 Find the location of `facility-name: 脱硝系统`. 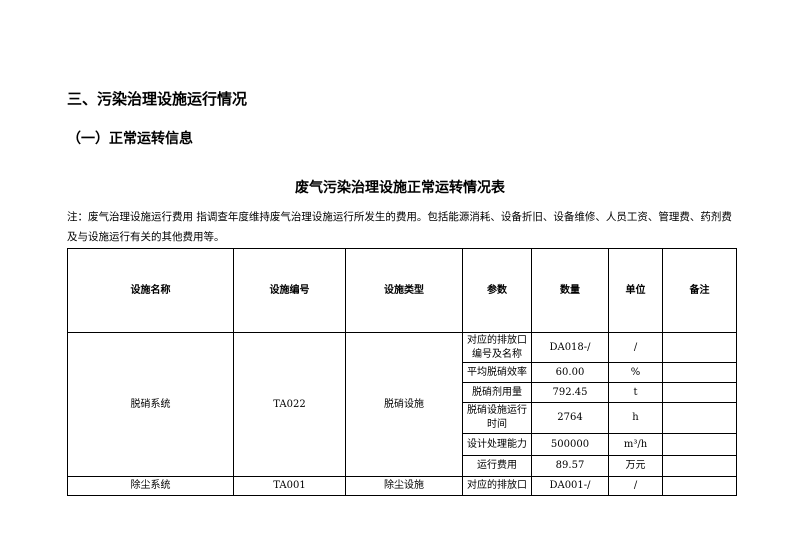

facility-name: 脱硝系统 is located at coordinates (150, 404).